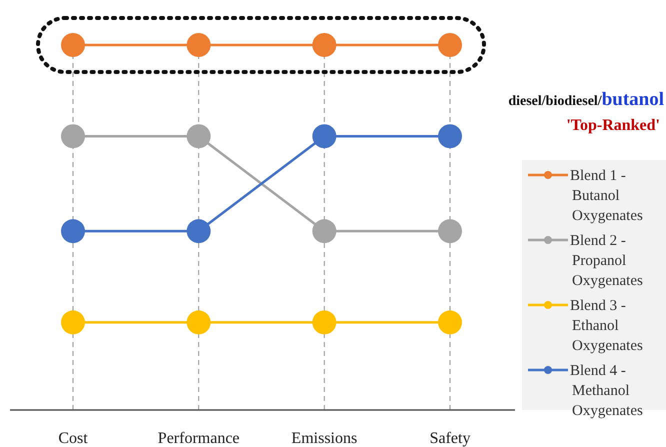 The height and width of the screenshot is (447, 666). What do you see at coordinates (73, 438) in the screenshot?
I see `x-tick-label: Cost` at bounding box center [73, 438].